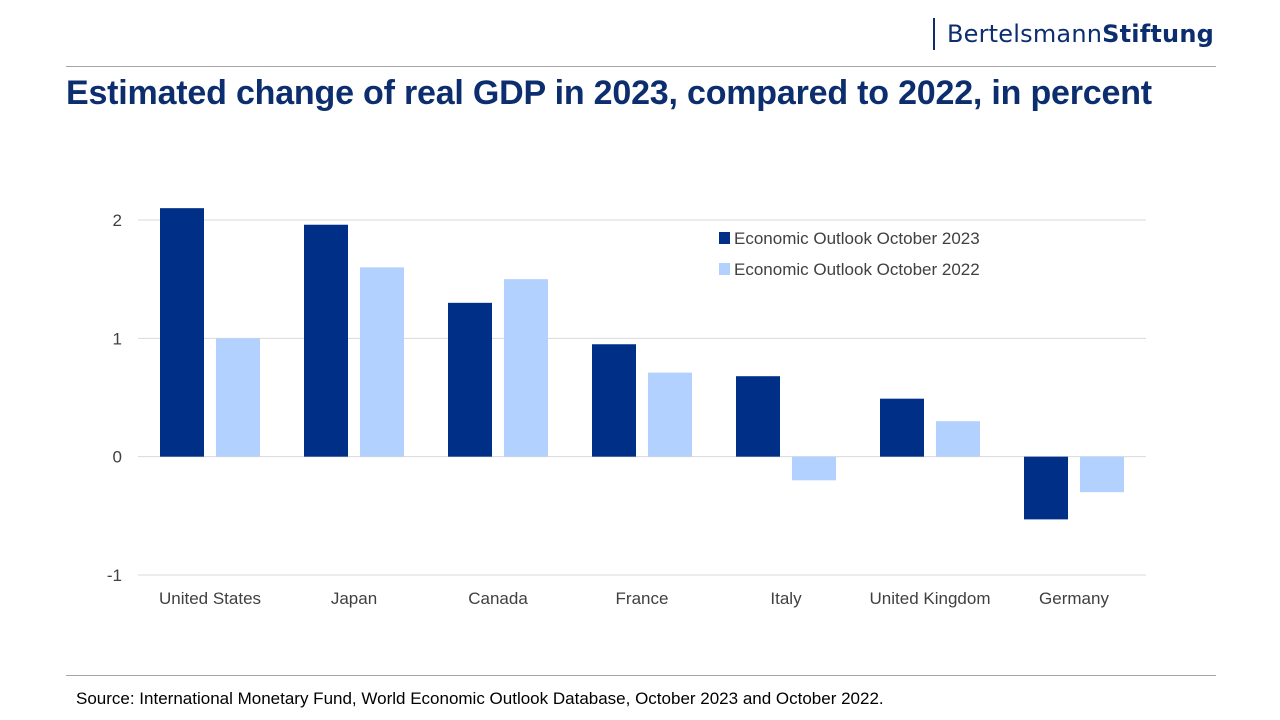 Image resolution: width=1280 pixels, height=720 pixels. I want to click on brand-logo: BertelsmannStiftung, so click(1073, 34).